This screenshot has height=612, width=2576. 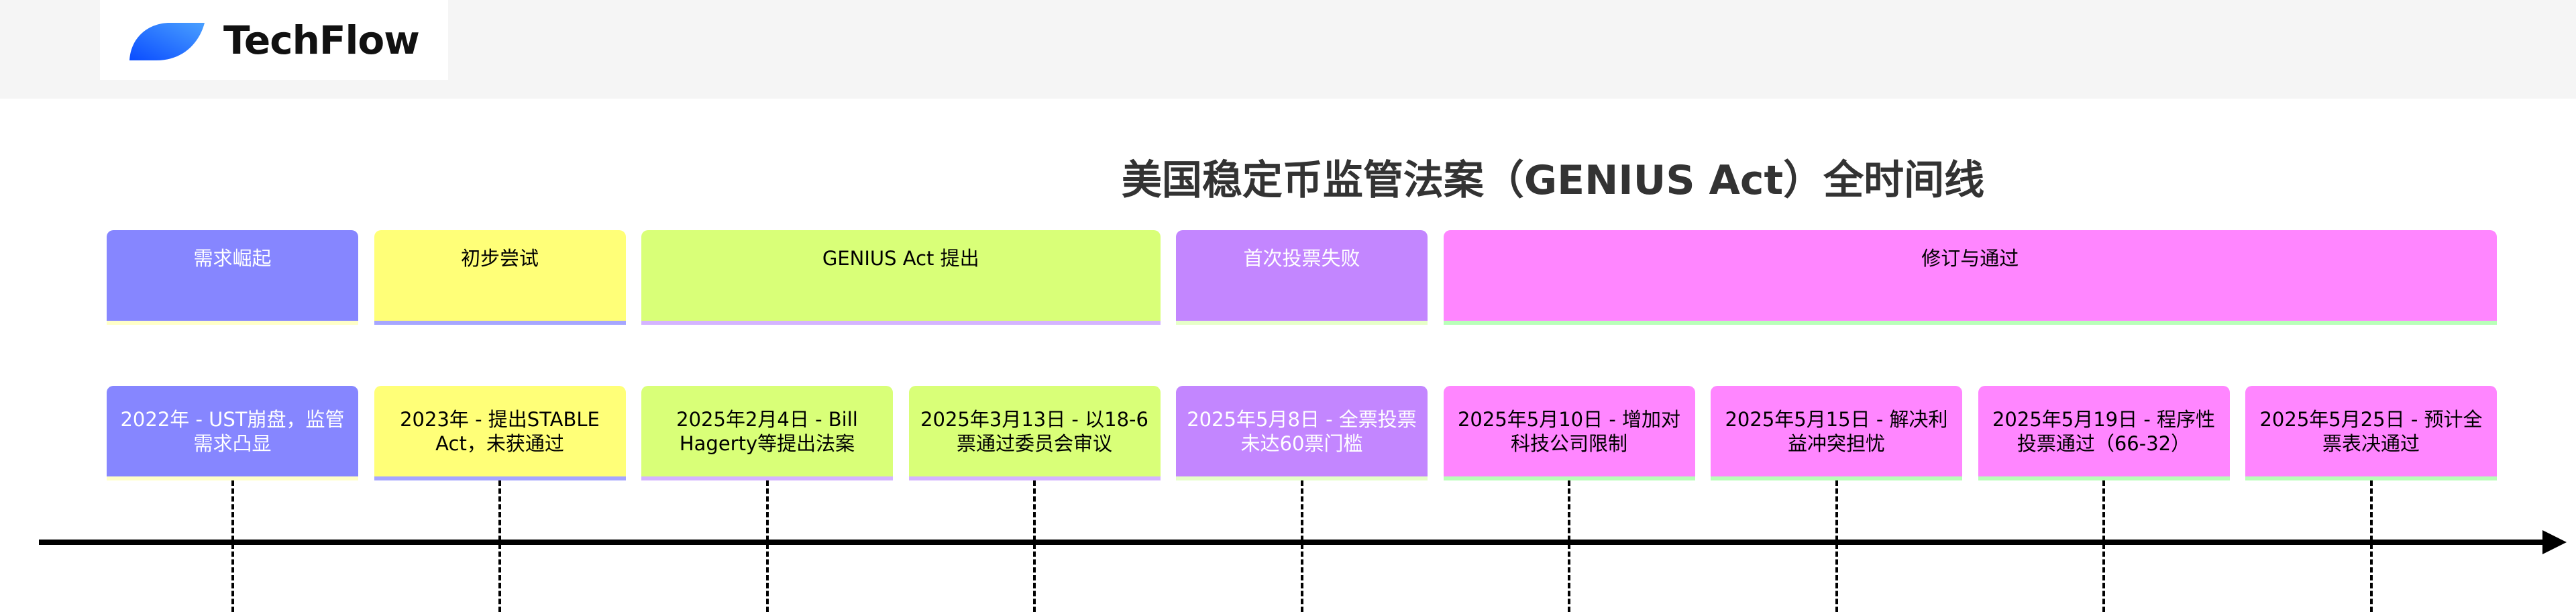 I want to click on event-card: 2025年5月15日 - 解决利益冲突担忧, so click(x=1836, y=433).